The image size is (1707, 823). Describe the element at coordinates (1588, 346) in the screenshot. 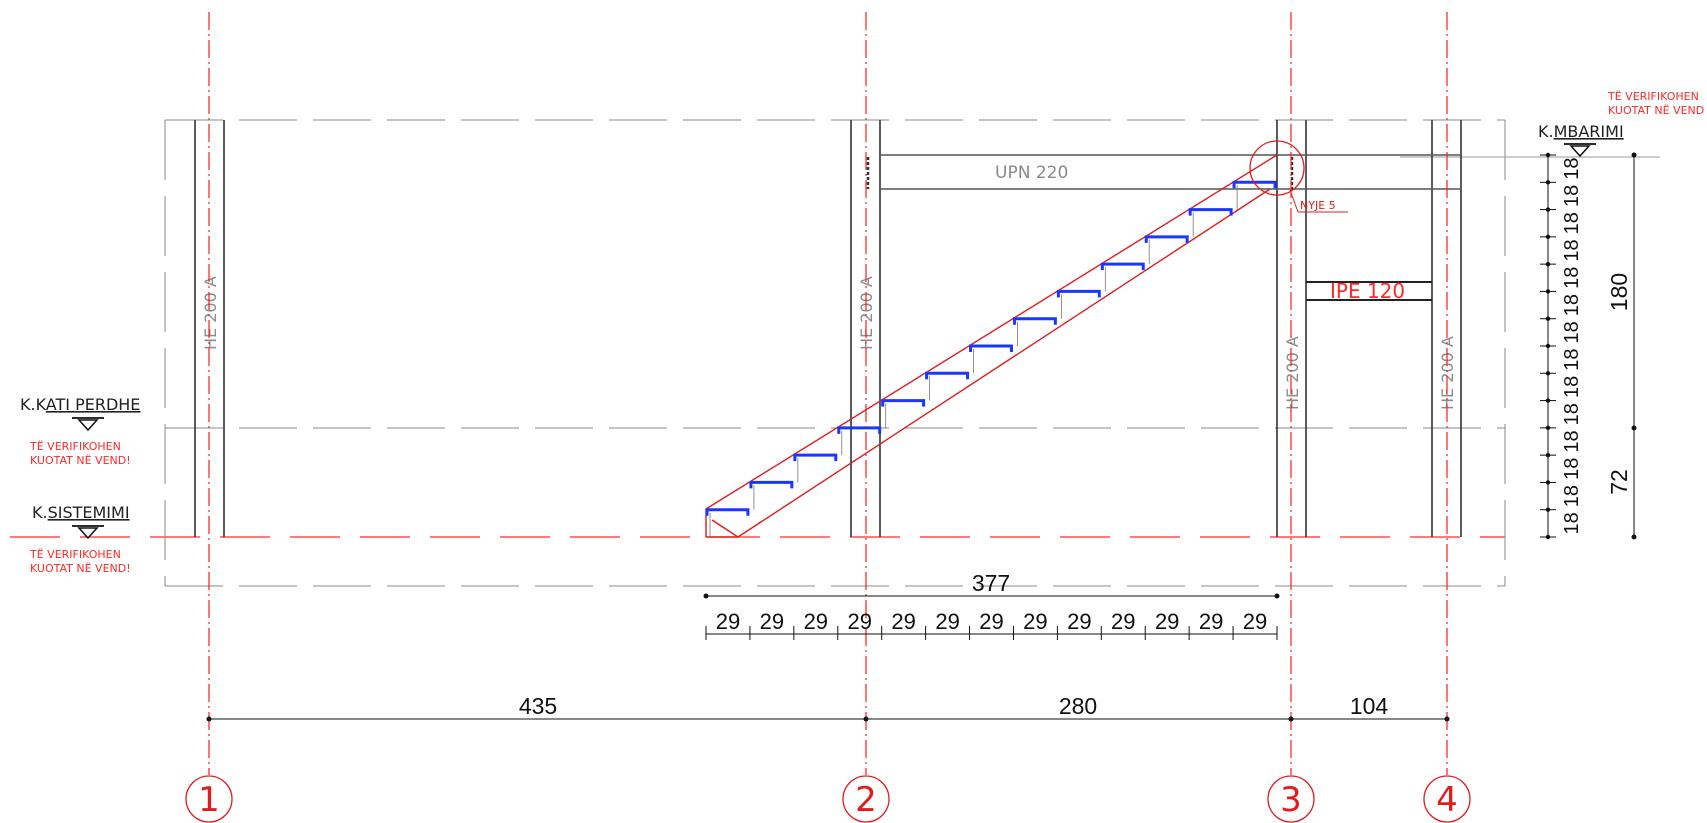

I see `height-dimensions: 18 18 18 18 18 18 18 18 18 18 18 18 18 18 180 72` at that location.